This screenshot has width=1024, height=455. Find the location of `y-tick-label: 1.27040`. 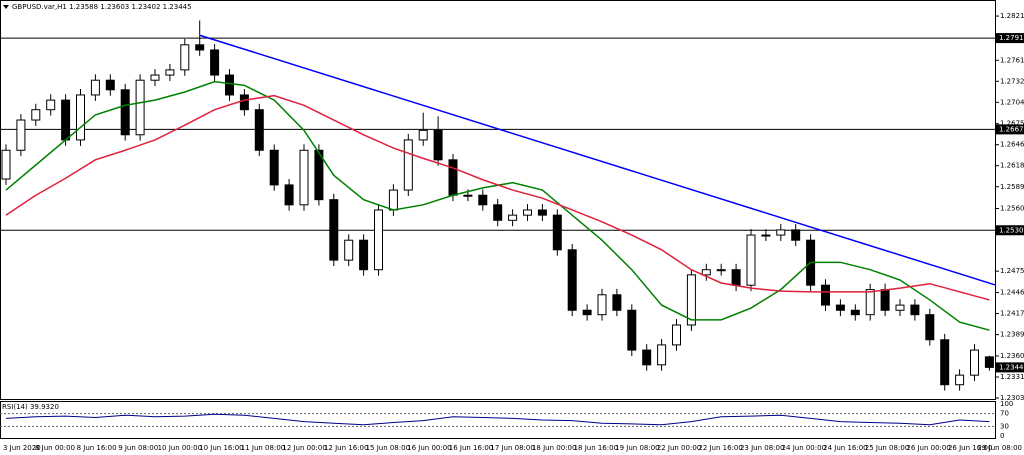

y-tick-label: 1.27040 is located at coordinates (1012, 102).